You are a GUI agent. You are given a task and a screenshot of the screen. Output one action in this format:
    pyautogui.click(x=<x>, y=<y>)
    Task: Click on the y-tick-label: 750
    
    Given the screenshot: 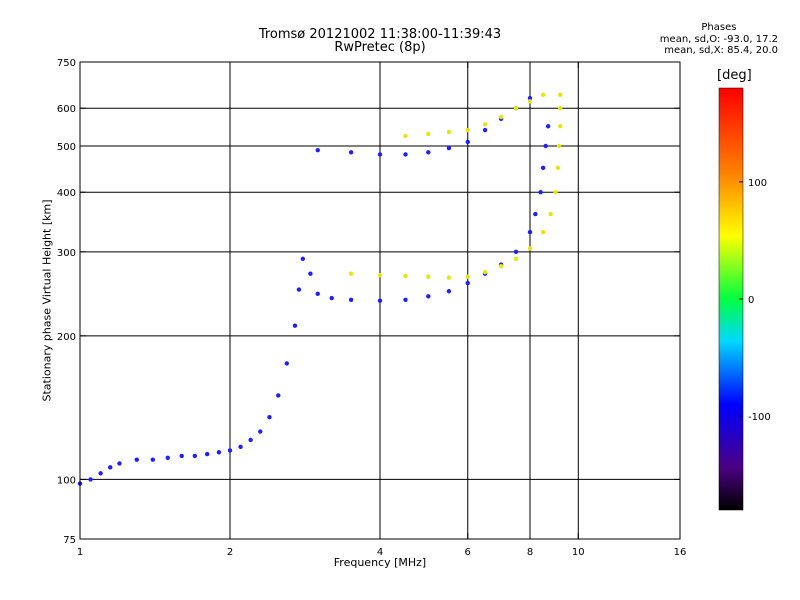 What is the action you would take?
    pyautogui.click(x=66, y=63)
    